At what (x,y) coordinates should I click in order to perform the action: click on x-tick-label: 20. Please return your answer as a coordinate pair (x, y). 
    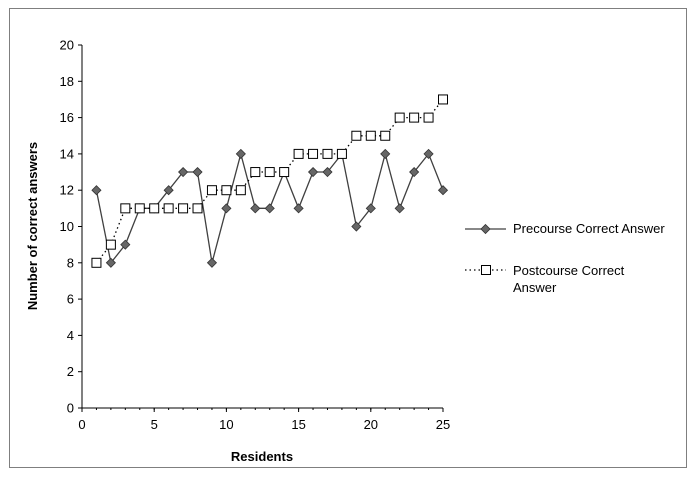
    Looking at the image, I should click on (371, 424).